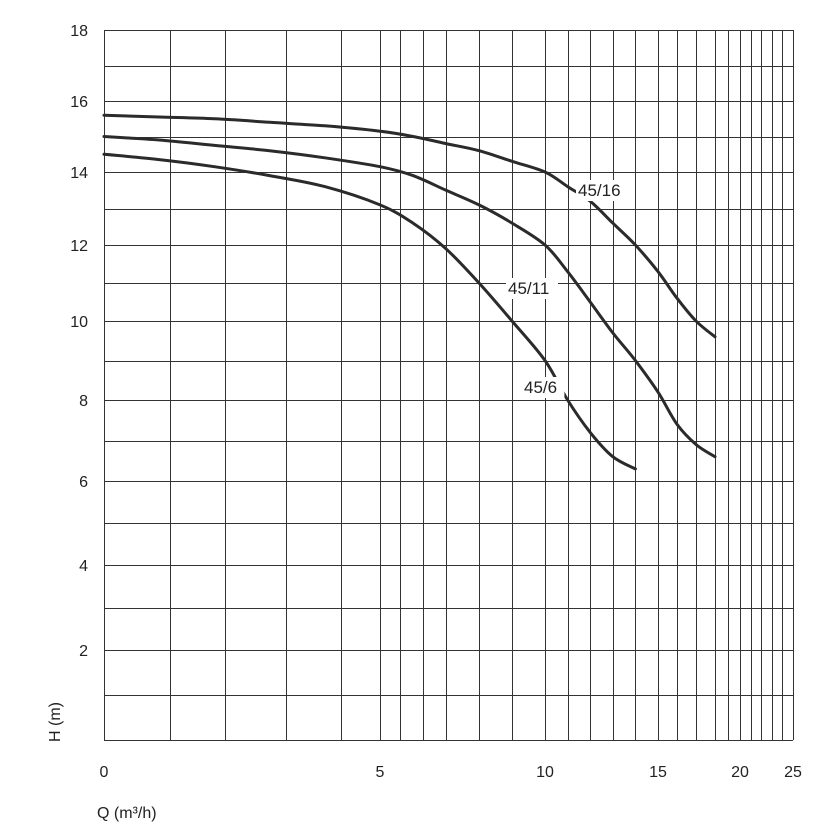  I want to click on y-tick-label: 2, so click(83, 651).